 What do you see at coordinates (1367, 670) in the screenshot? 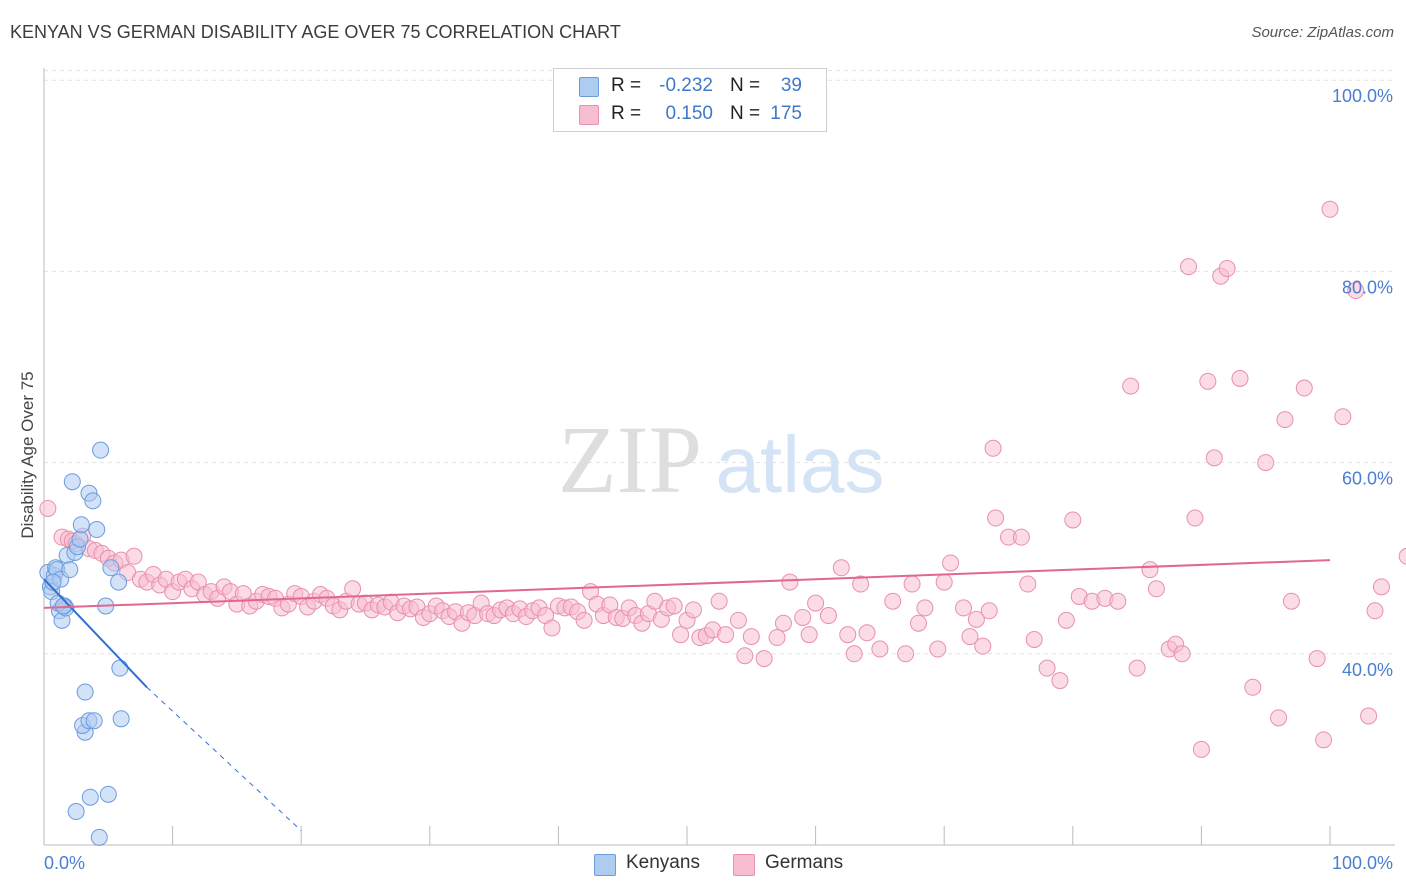
I see `y-tick-label: 40.0%` at bounding box center [1367, 670].